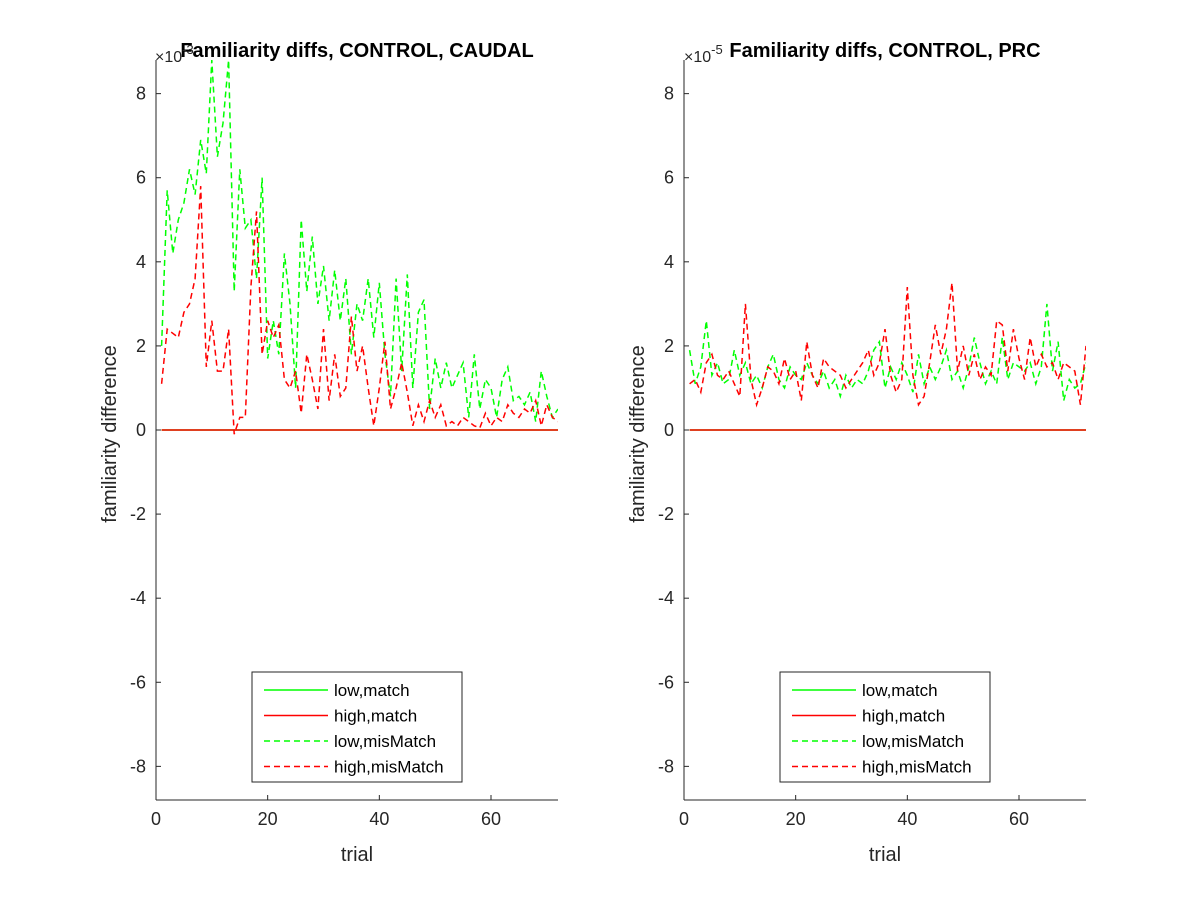 The width and height of the screenshot is (1200, 900). I want to click on svg-text: ×10⁻⁵, so click(703, 54).